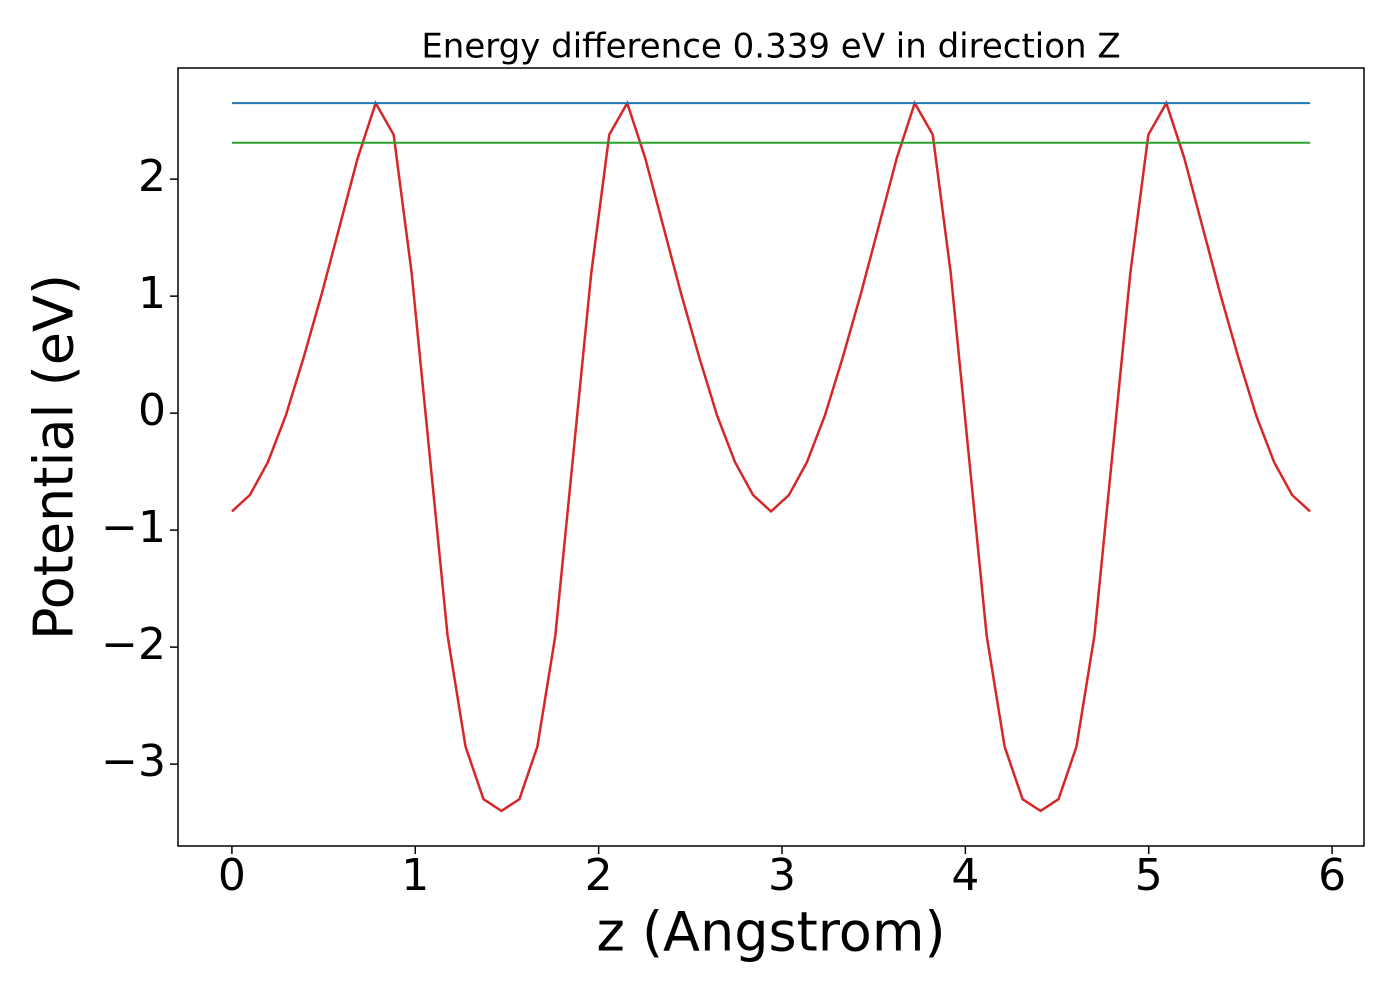 The image size is (1400, 1000). I want to click on y-tick-label: −1, so click(133, 527).